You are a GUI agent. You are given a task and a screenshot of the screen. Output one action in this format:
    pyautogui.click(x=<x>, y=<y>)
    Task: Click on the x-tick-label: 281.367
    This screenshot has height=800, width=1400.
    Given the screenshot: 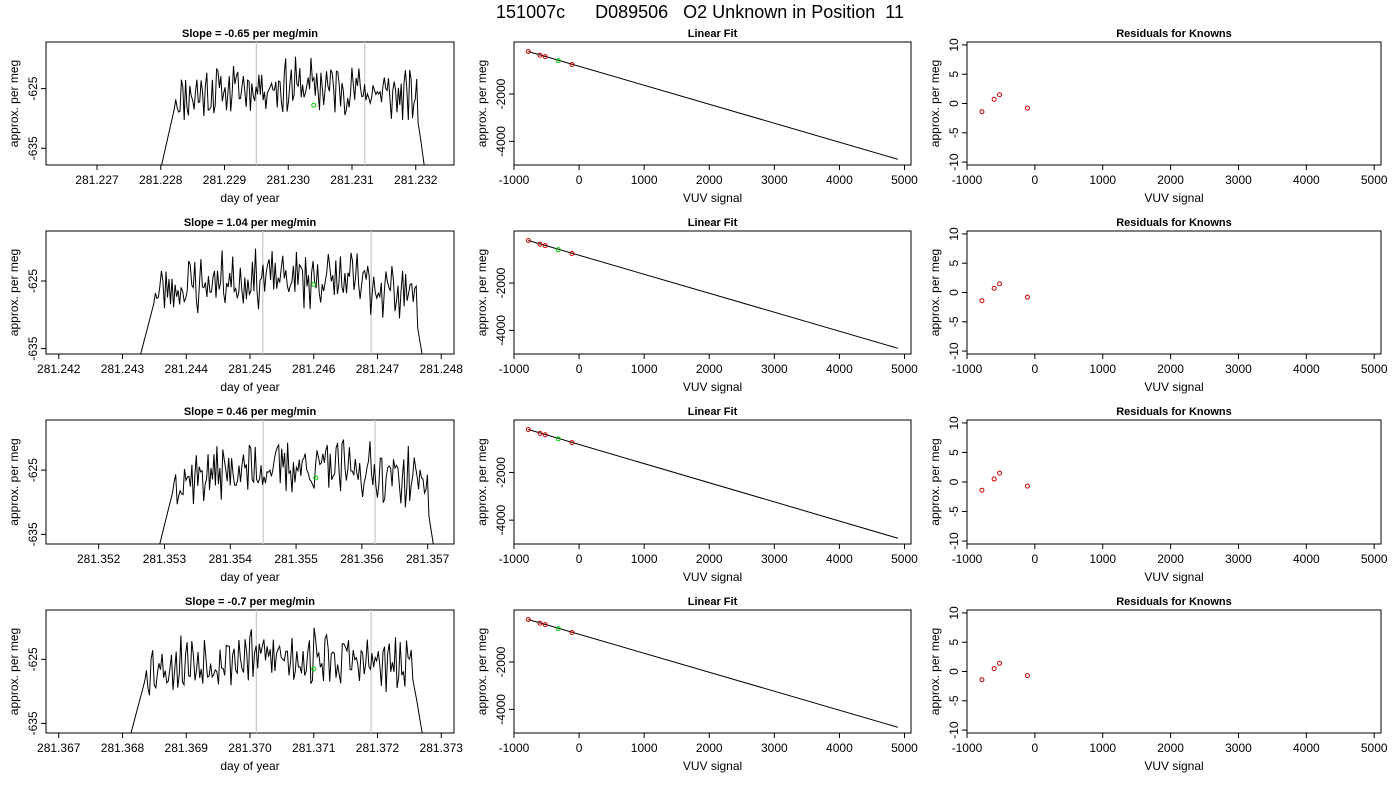 What is the action you would take?
    pyautogui.click(x=59, y=748)
    